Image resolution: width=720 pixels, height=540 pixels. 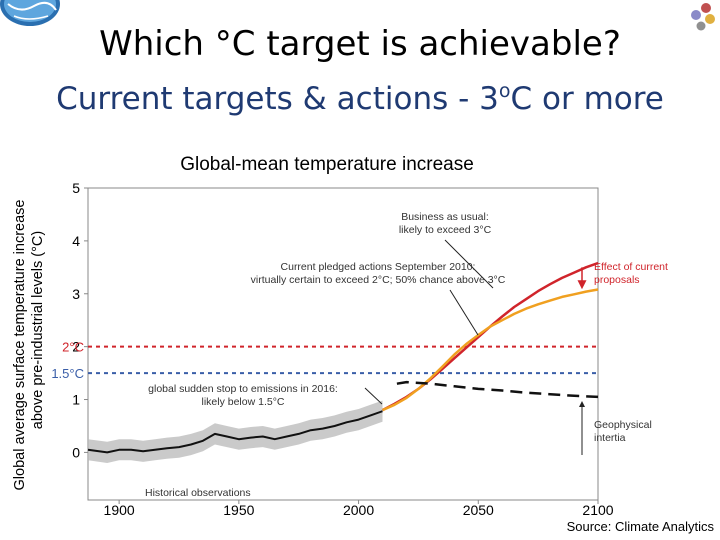 I want to click on sudden-stop-annotation-line: global sudden stop to emissions in 2016:, so click(x=243, y=389).